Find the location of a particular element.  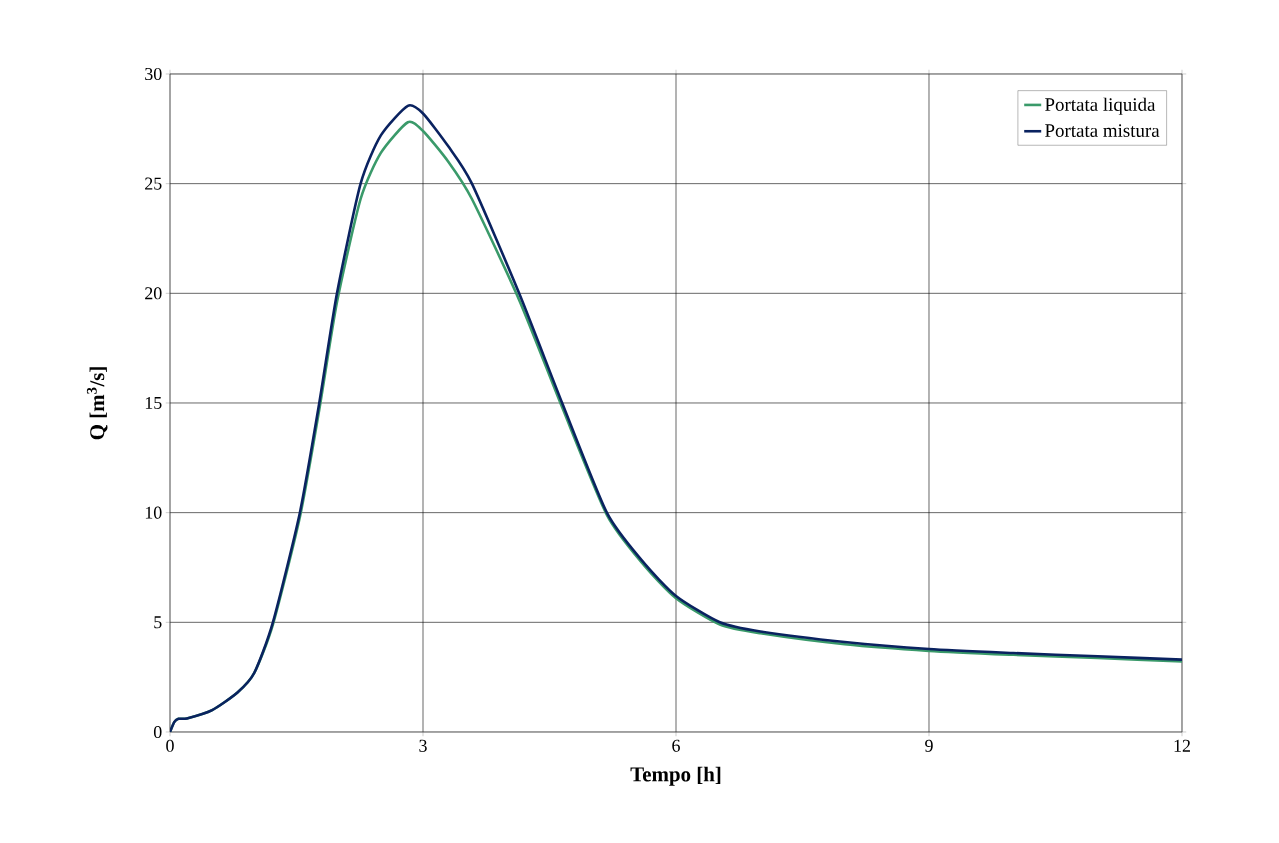

y-axis-title: Q [m$^{3}$/s] is located at coordinates (97, 403).